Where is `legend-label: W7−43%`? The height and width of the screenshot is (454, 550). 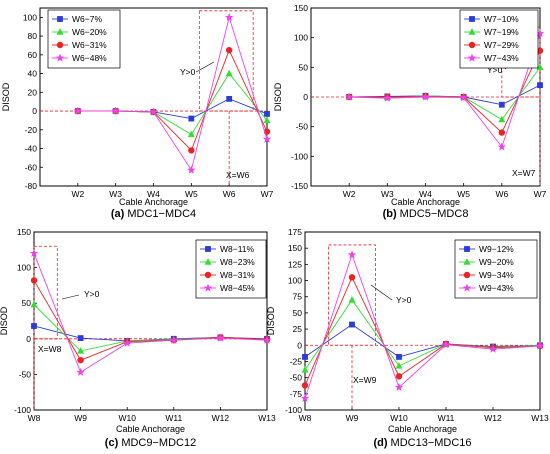
legend-label: W7−43% is located at coordinates (501, 58).